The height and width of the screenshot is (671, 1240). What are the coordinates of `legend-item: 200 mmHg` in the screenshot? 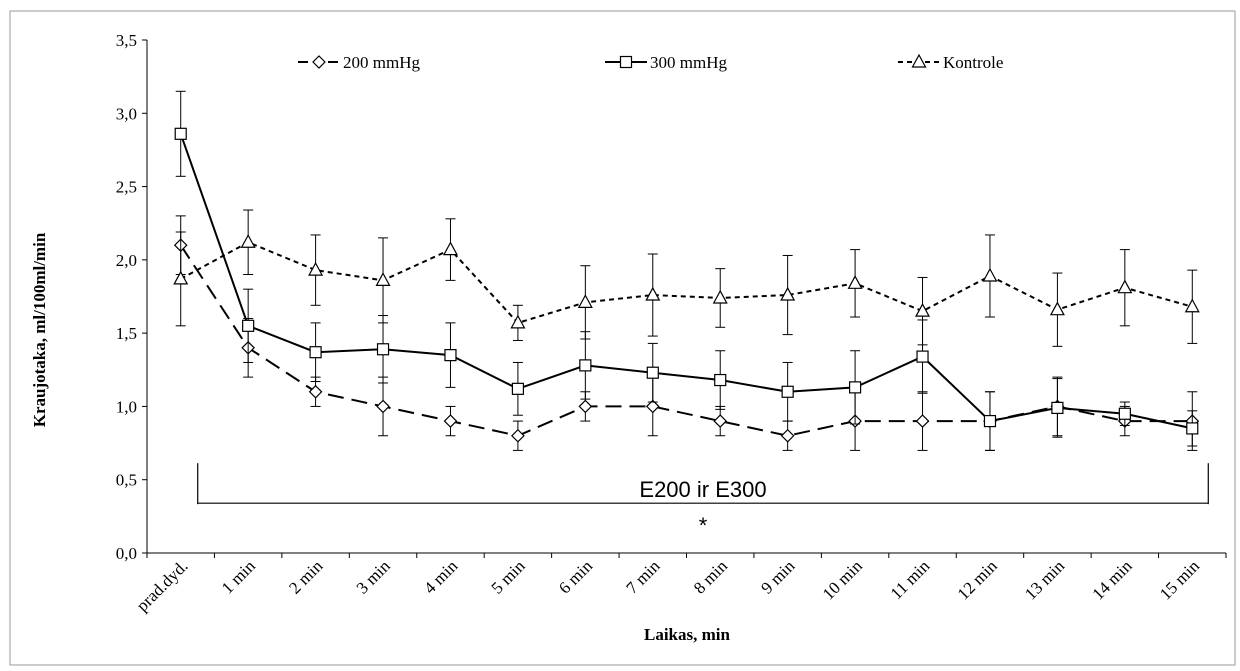 It's located at (359, 62).